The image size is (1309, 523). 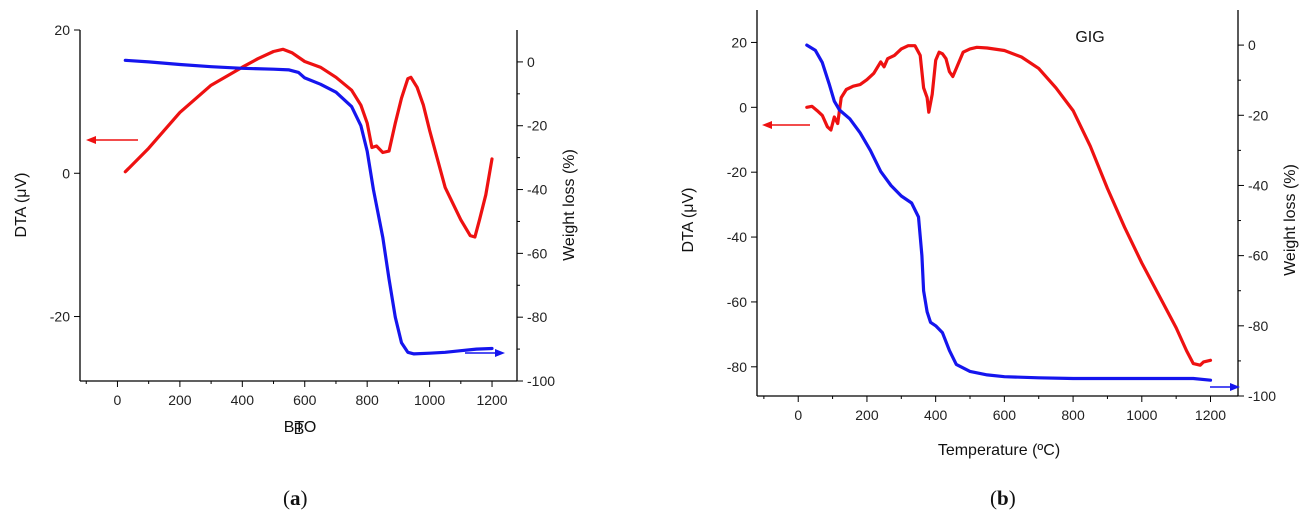 I want to click on x-axis-label: Temperature (ºC), so click(x=999, y=450).